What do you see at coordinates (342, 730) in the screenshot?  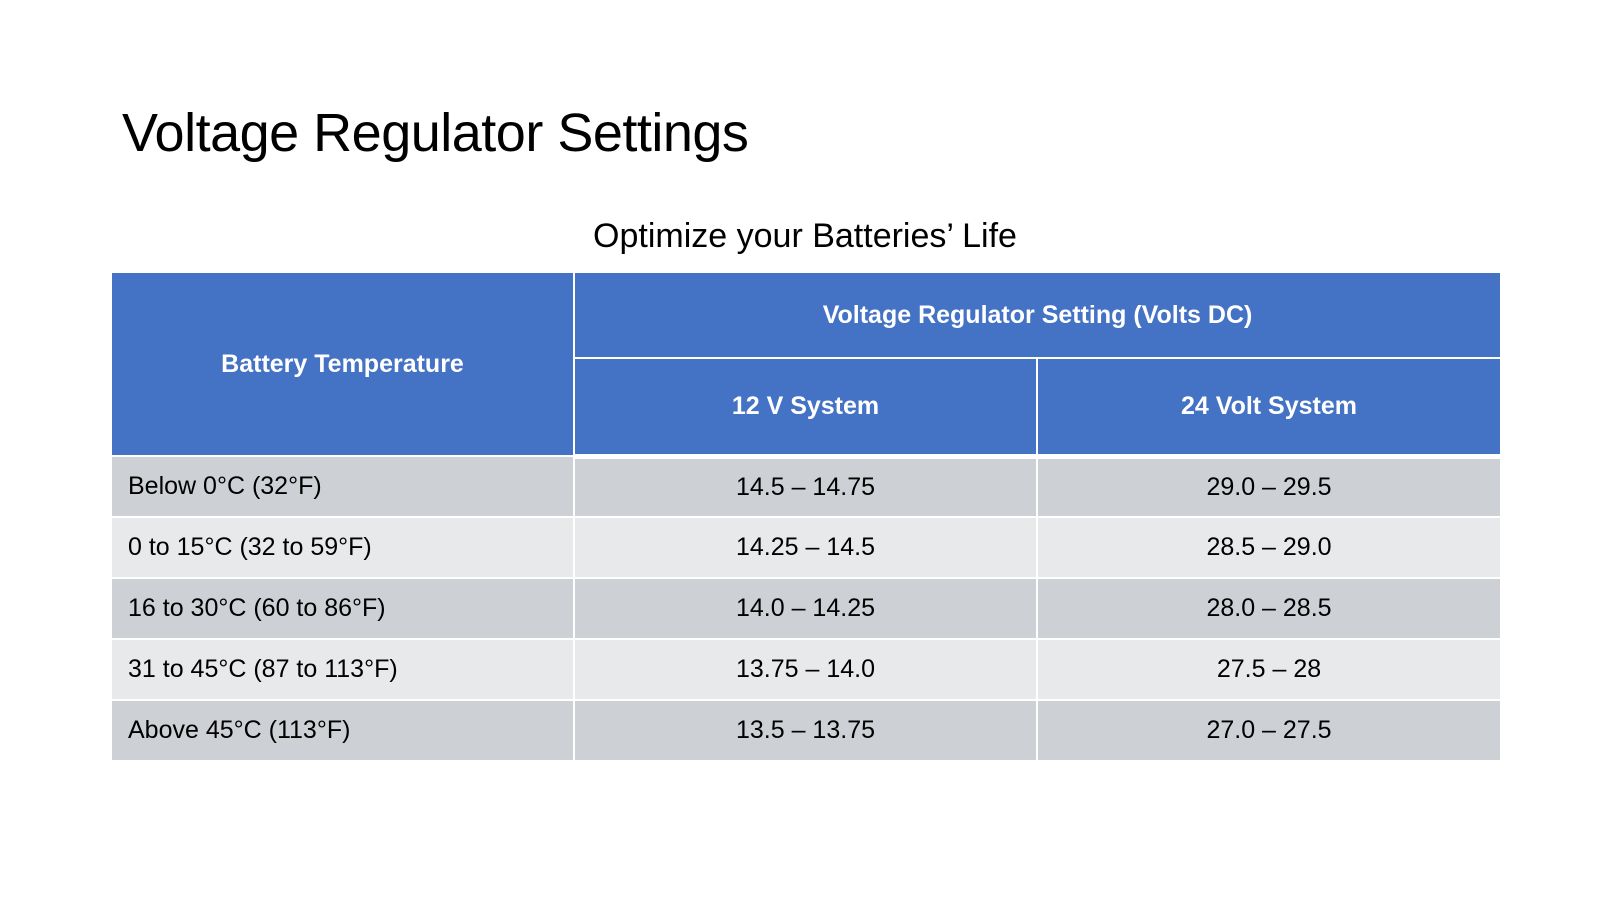 I see `temperature-cell: Above 45°C (113°F)` at bounding box center [342, 730].